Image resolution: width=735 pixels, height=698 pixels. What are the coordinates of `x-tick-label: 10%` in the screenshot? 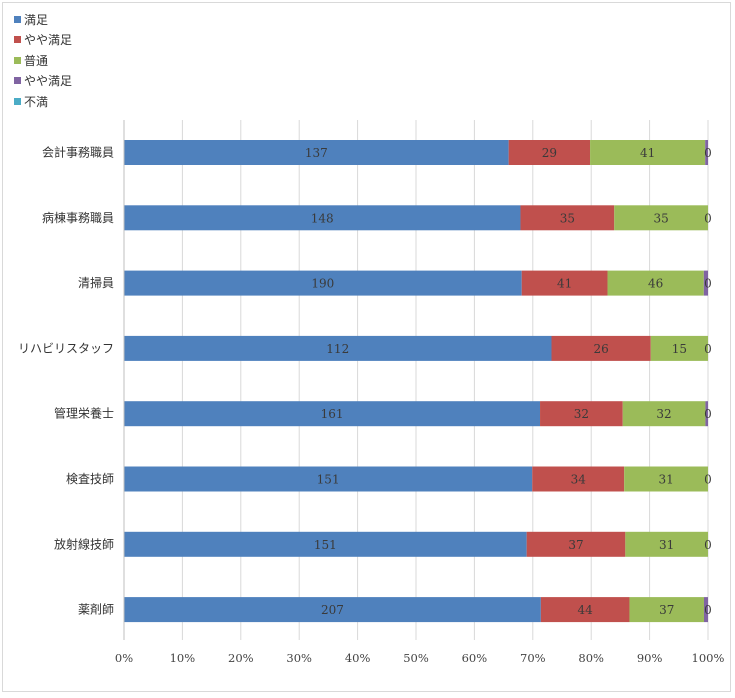 It's located at (183, 658).